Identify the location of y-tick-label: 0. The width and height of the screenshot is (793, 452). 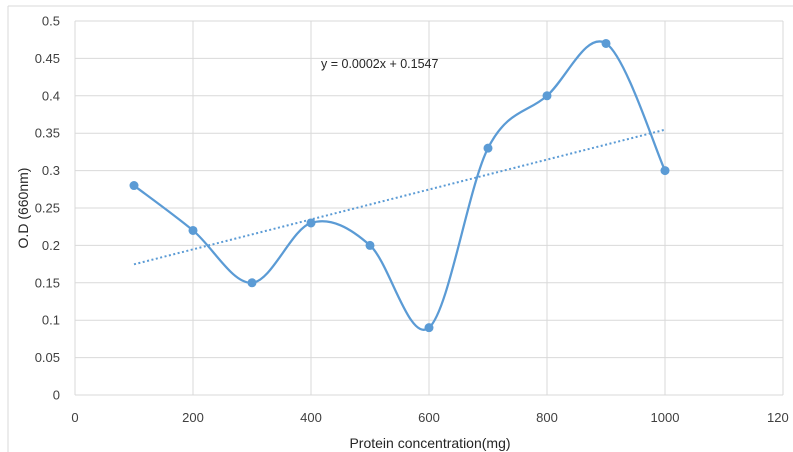
(56, 395).